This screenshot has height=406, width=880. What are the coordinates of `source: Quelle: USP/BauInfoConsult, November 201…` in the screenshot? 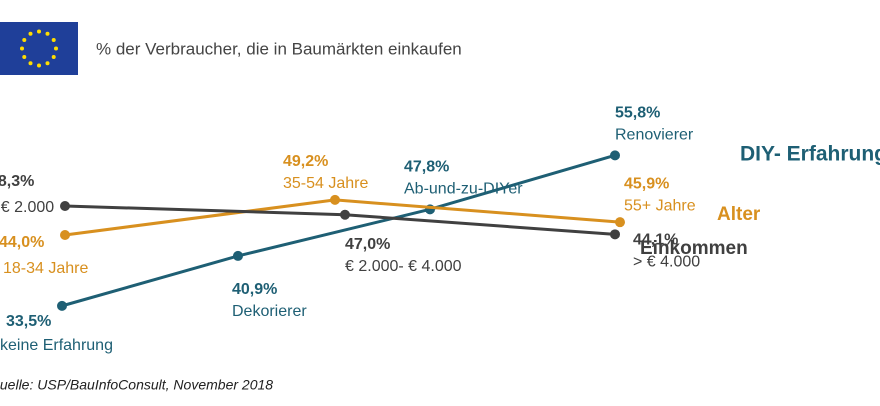 It's located at (136, 385).